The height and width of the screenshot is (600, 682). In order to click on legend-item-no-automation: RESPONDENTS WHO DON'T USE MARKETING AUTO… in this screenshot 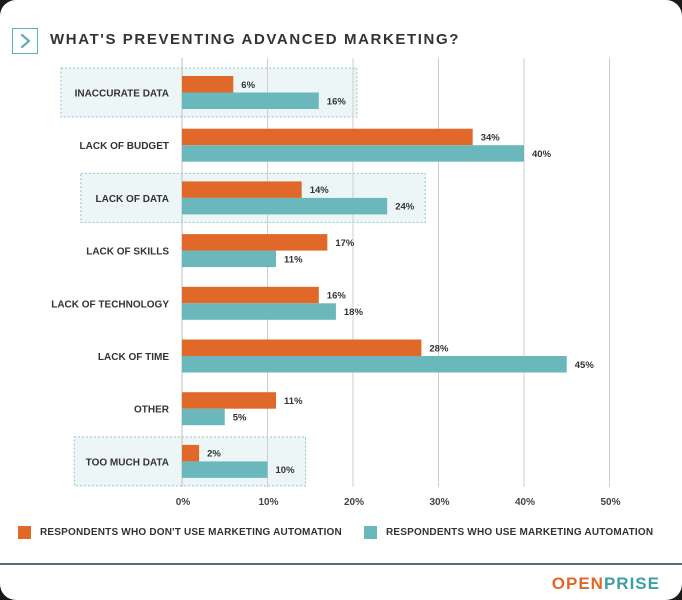, I will do `click(180, 532)`.